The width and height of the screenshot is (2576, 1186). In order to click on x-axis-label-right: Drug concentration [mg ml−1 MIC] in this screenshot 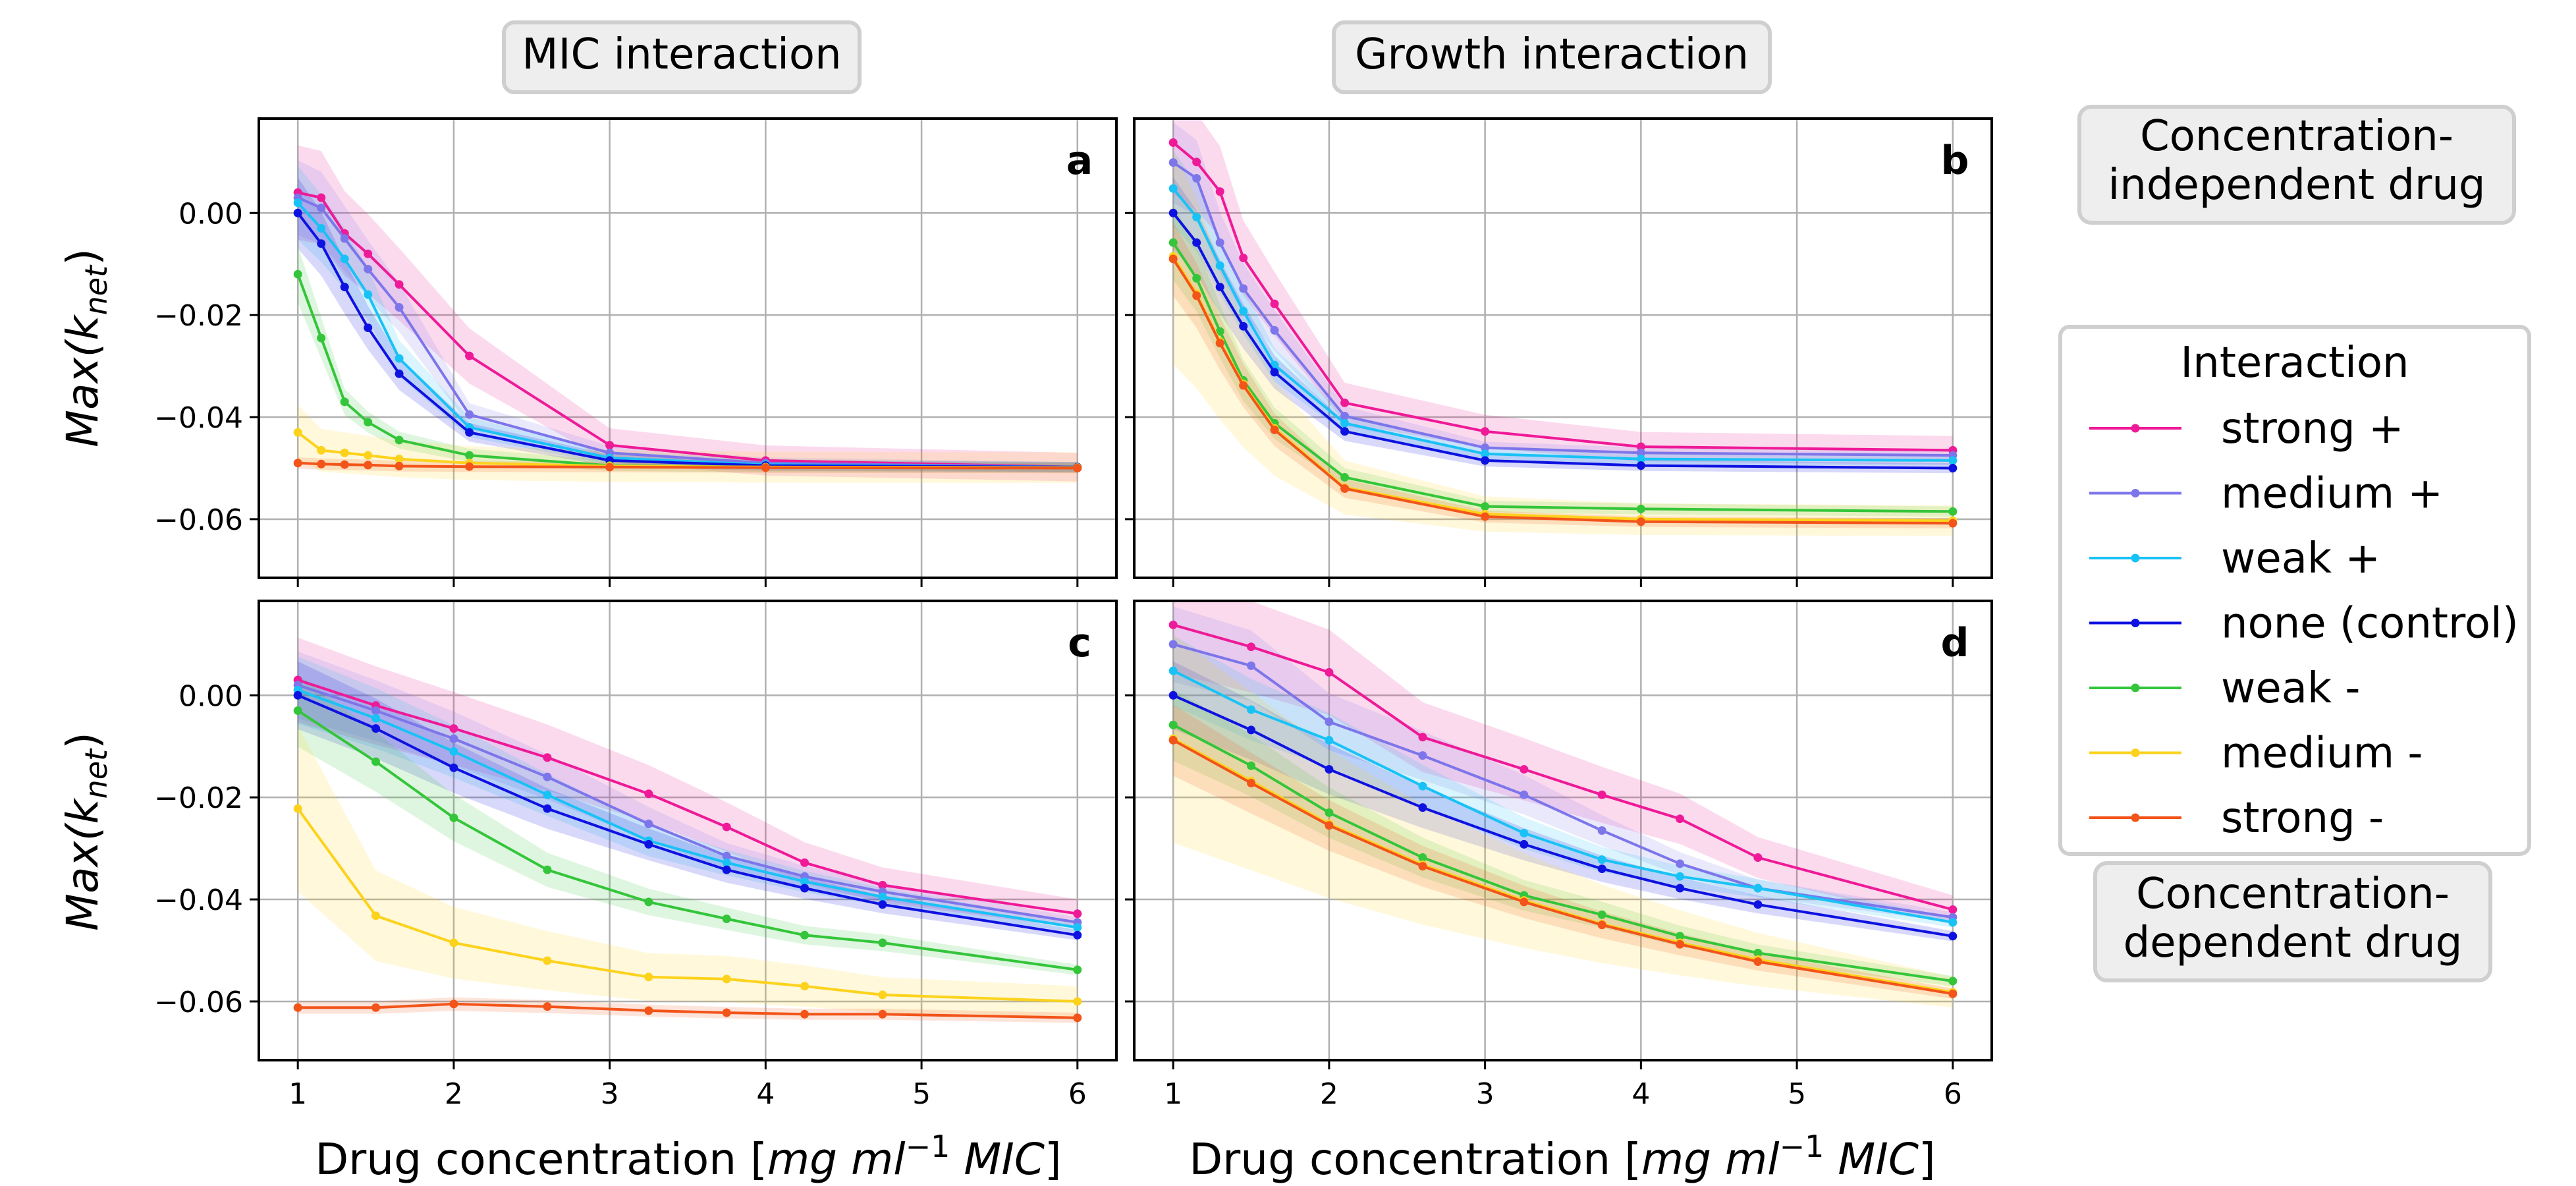, I will do `click(1562, 1157)`.